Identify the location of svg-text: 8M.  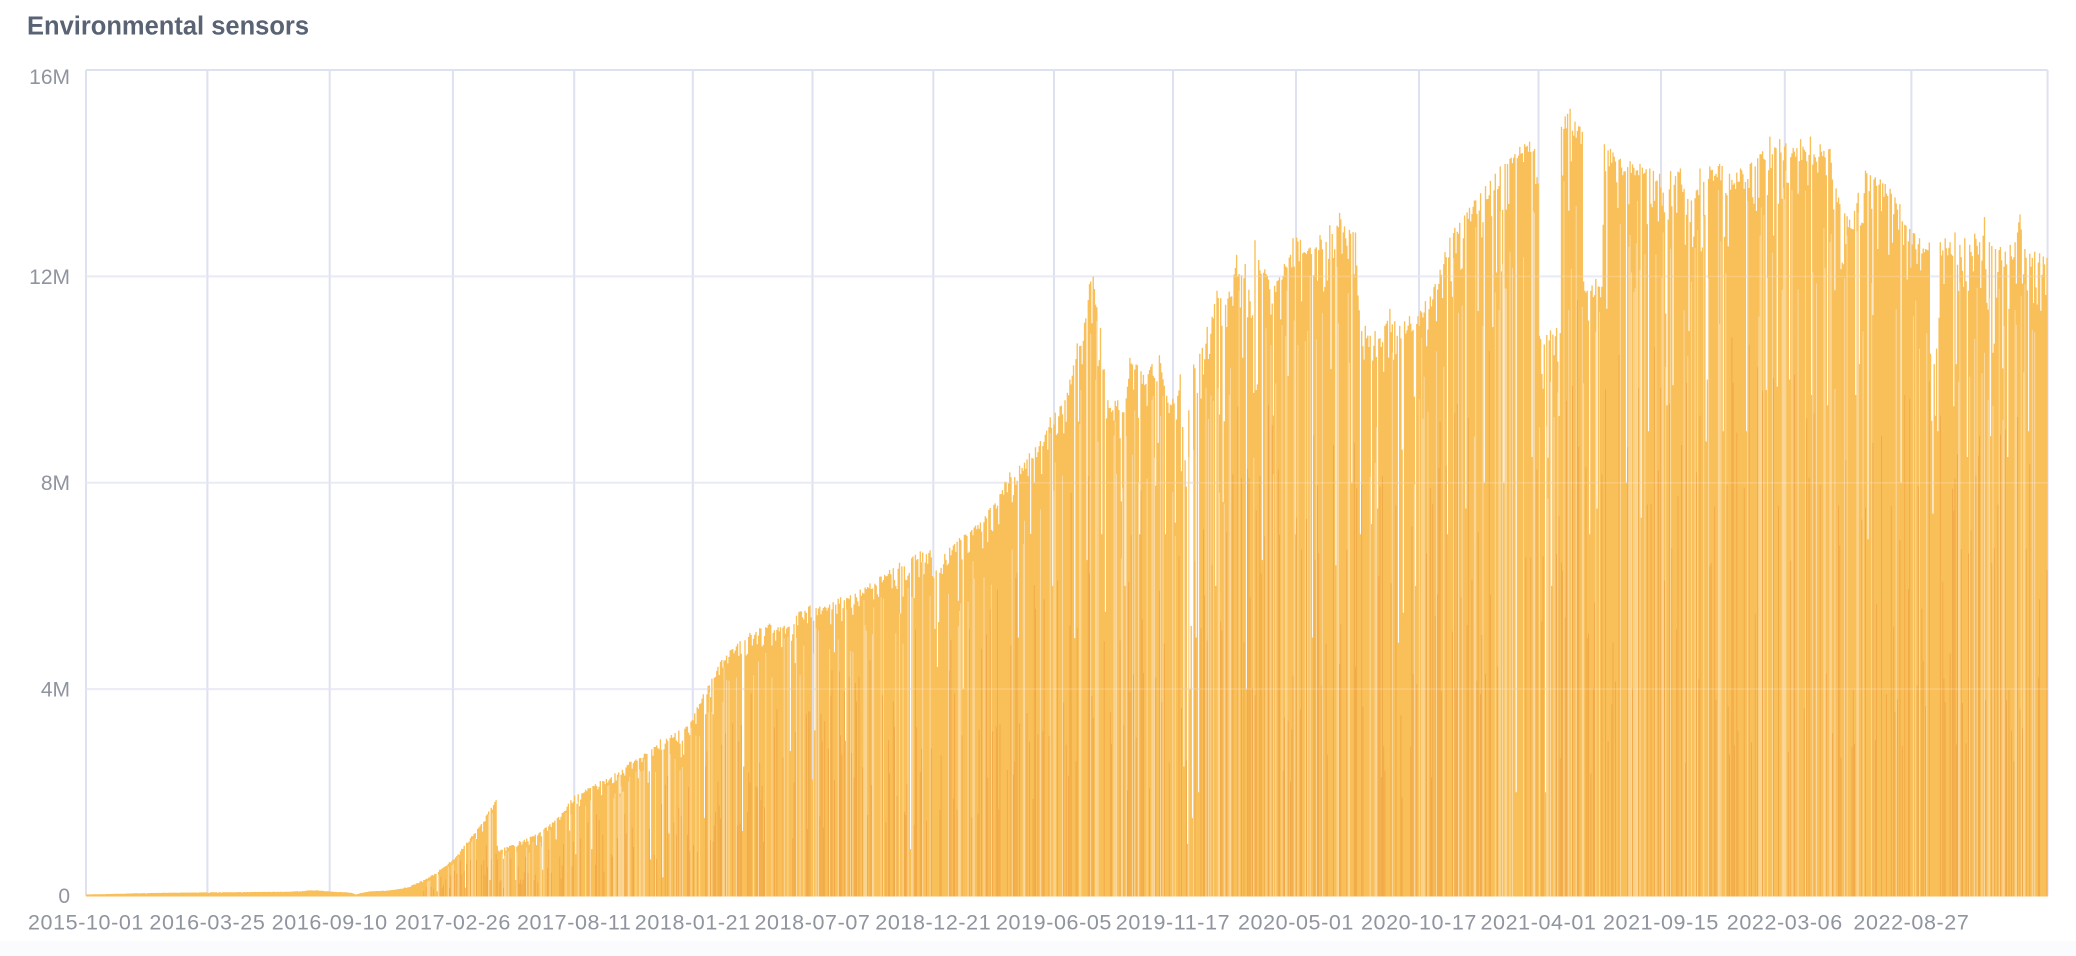
(55, 483).